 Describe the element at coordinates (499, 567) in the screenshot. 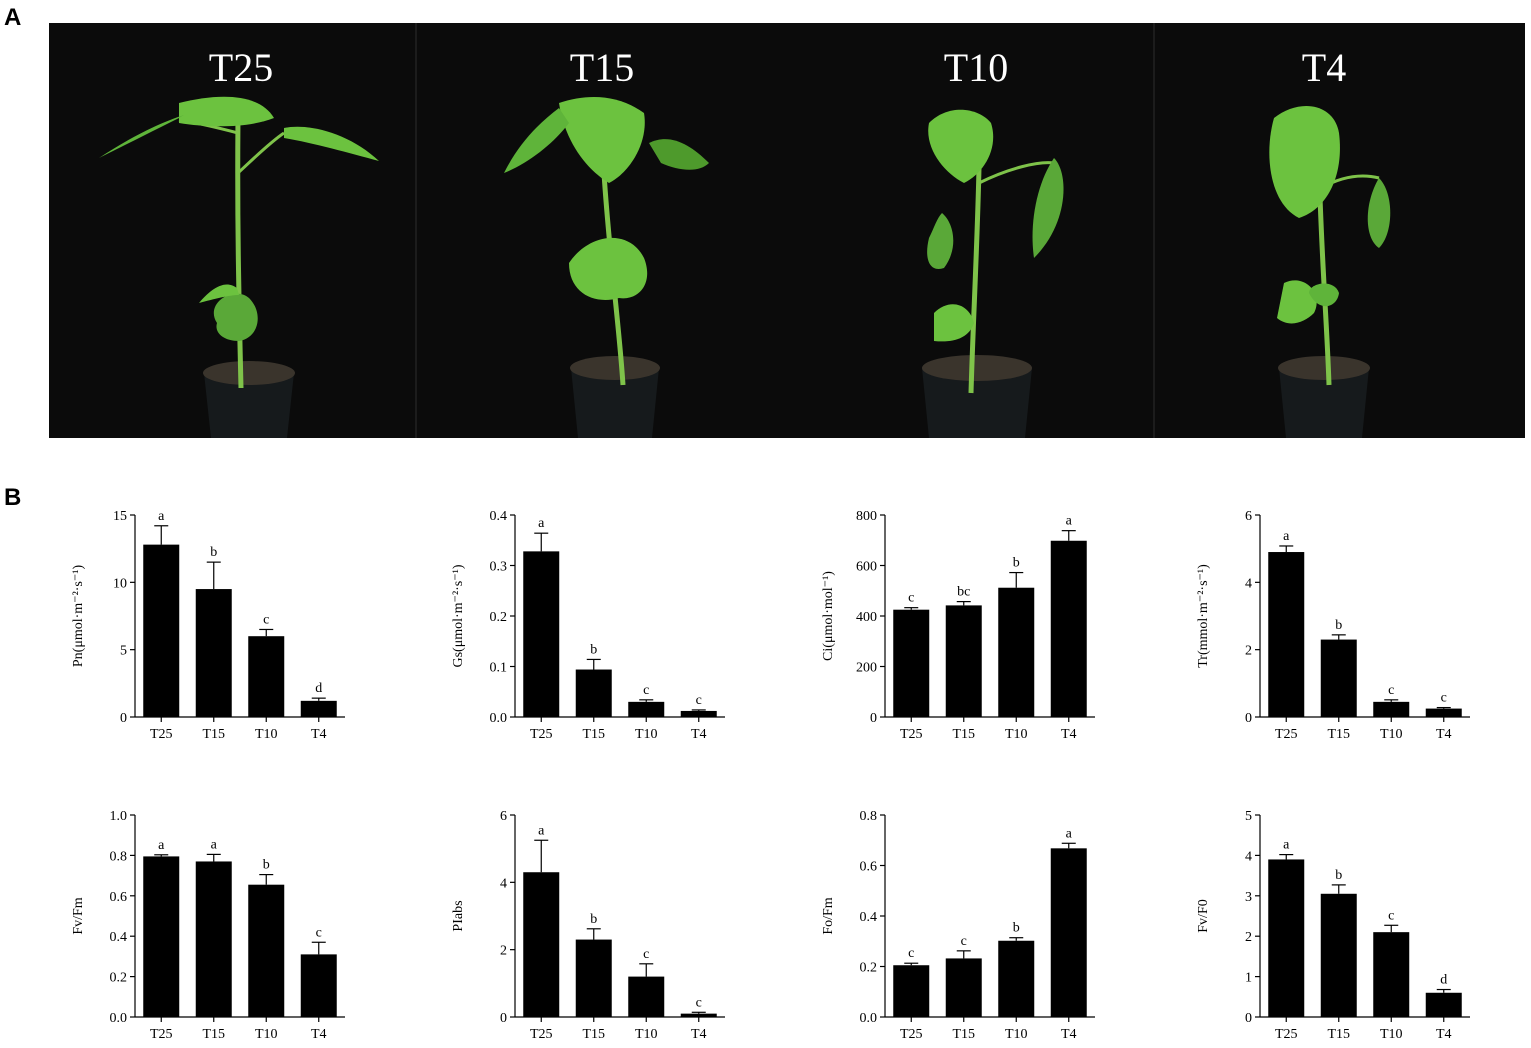

I see `y-tick-label: 0.3` at that location.